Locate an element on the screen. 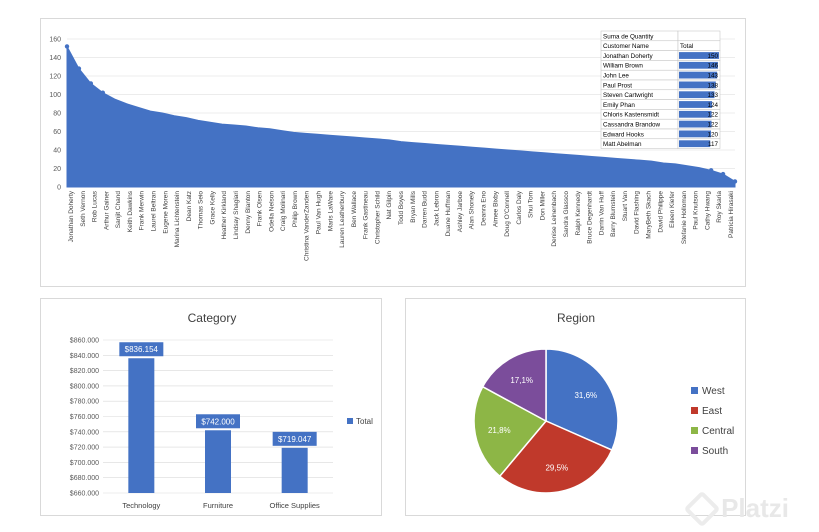 The height and width of the screenshot is (532, 819). x-tick-label: Don Miller is located at coordinates (542, 205).